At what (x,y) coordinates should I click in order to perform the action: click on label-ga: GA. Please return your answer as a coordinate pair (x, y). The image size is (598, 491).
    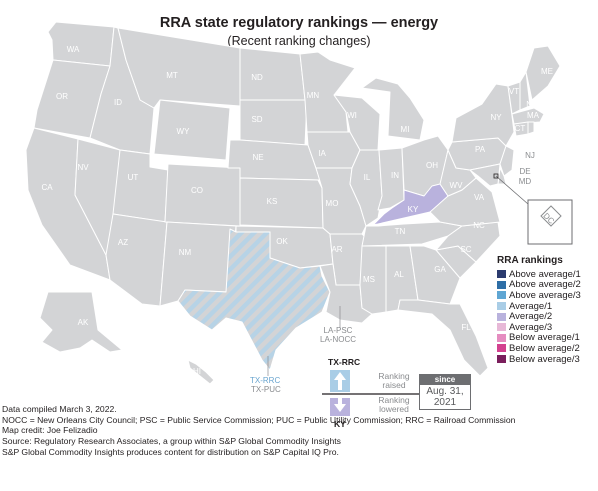
    Looking at the image, I should click on (440, 269).